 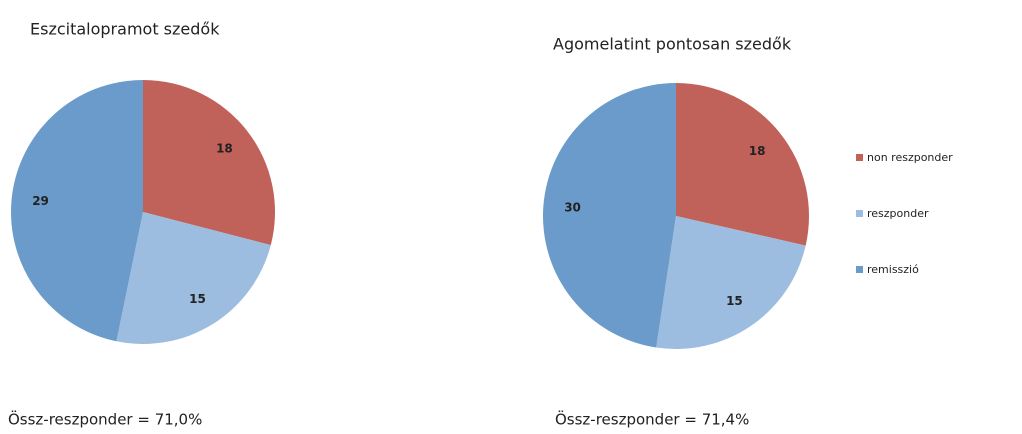 What do you see at coordinates (40, 201) in the screenshot?
I see `slice-label: 29` at bounding box center [40, 201].